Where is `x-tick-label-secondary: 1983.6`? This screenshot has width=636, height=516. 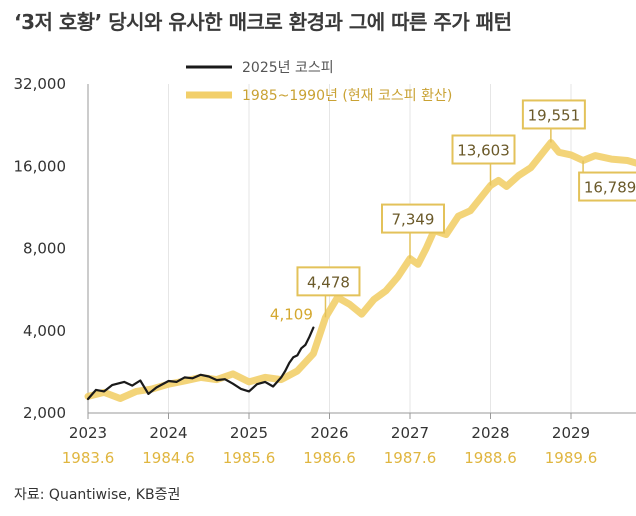 x-tick-label-secondary: 1983.6 is located at coordinates (88, 458).